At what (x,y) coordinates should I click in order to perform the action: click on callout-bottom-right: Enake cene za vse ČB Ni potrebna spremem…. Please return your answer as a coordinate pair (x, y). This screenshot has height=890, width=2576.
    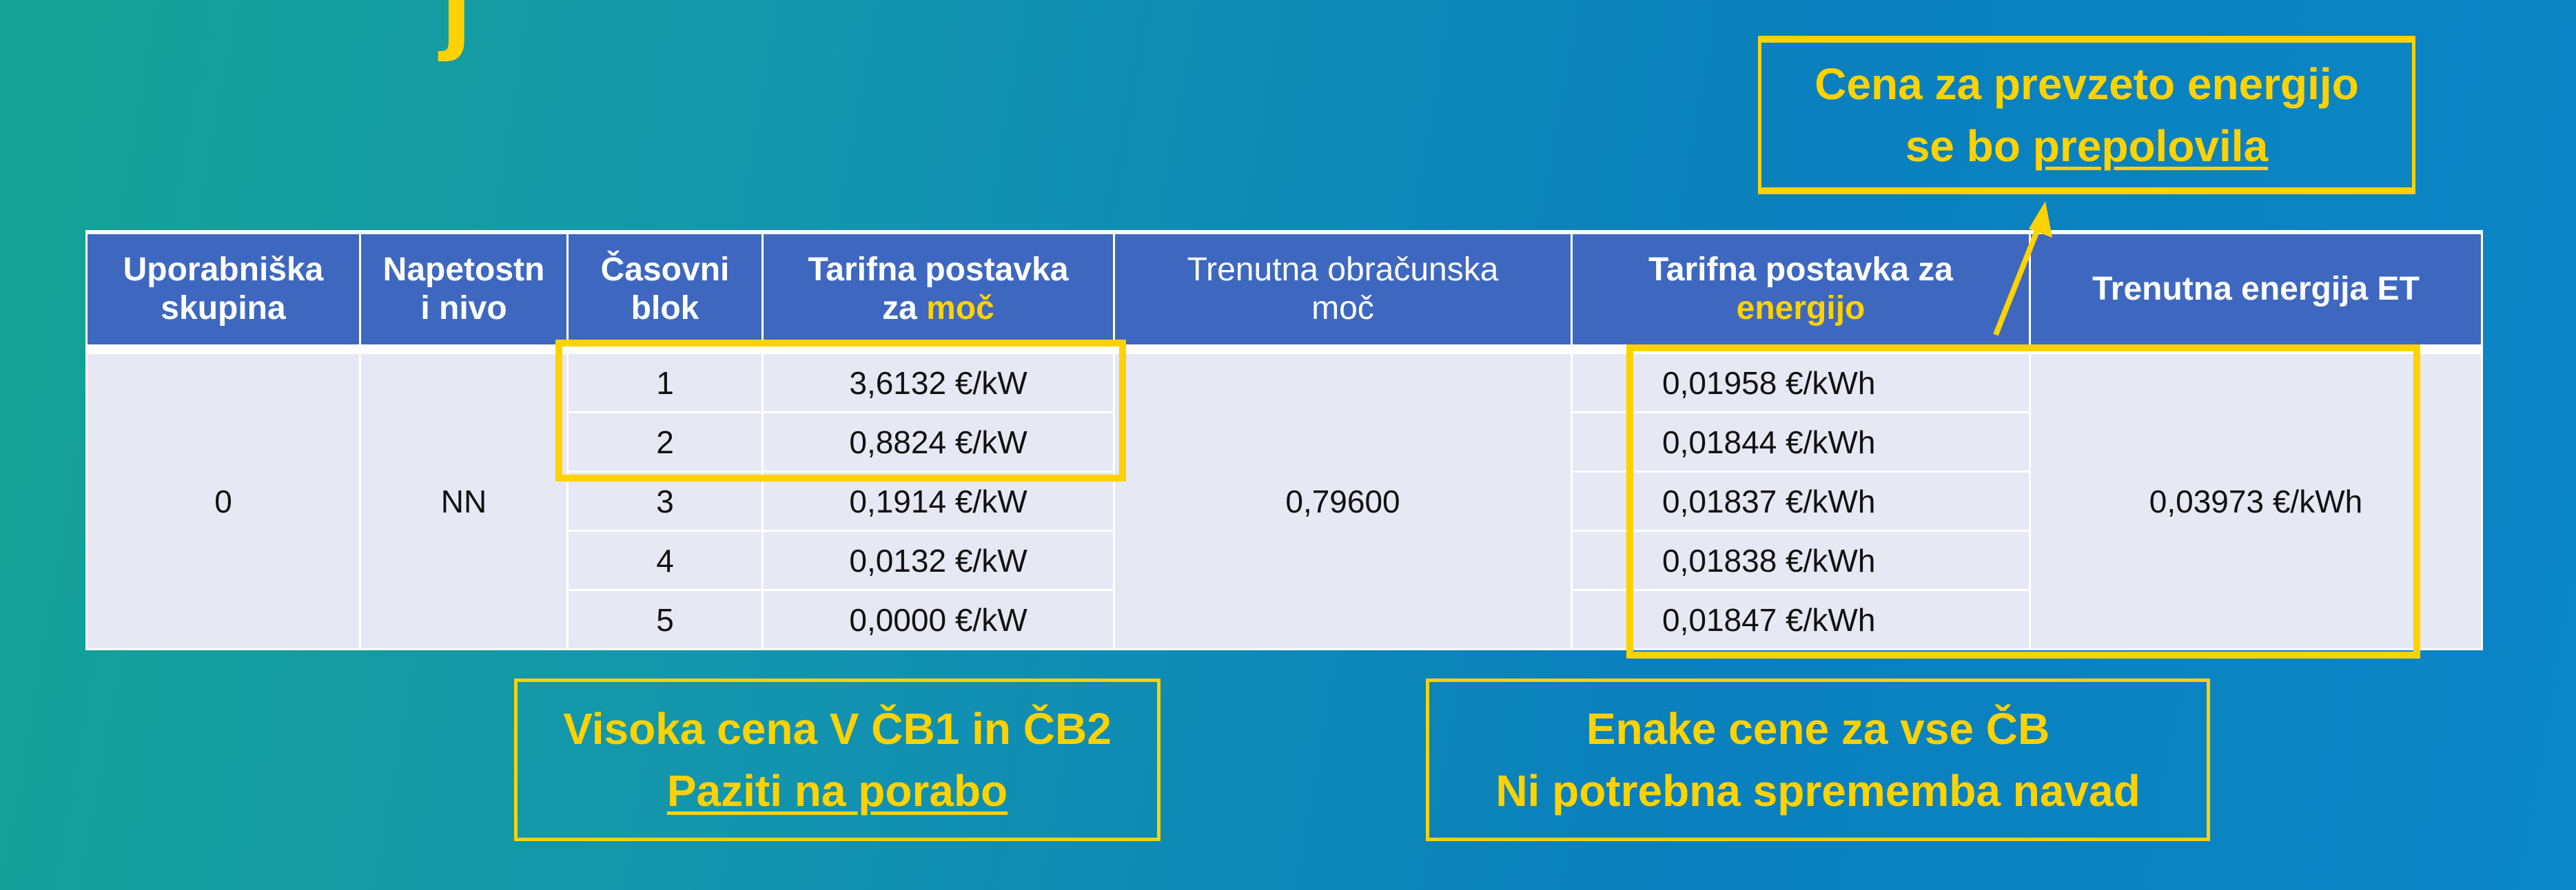
    Looking at the image, I should click on (1818, 760).